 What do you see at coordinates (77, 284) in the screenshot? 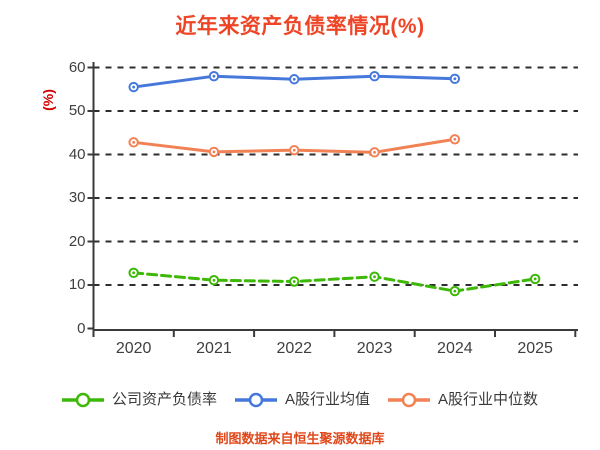
I see `y-tick-label: 10` at bounding box center [77, 284].